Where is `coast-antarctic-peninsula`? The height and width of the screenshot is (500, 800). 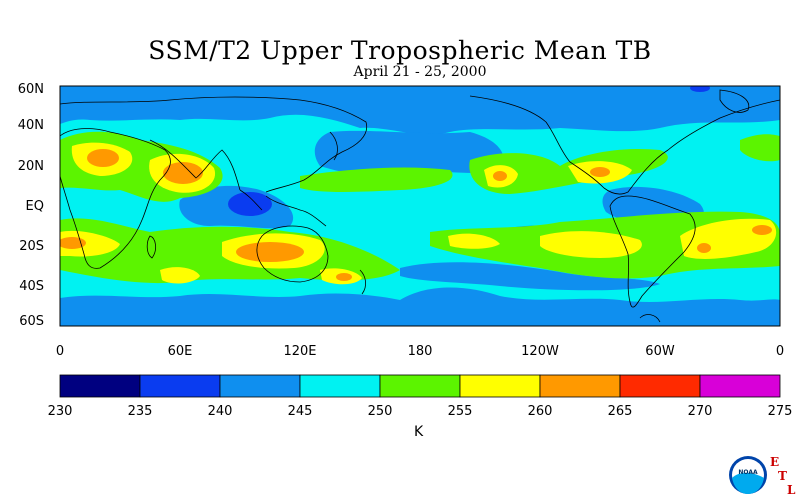
coast-antarctic-peninsula is located at coordinates (650, 318).